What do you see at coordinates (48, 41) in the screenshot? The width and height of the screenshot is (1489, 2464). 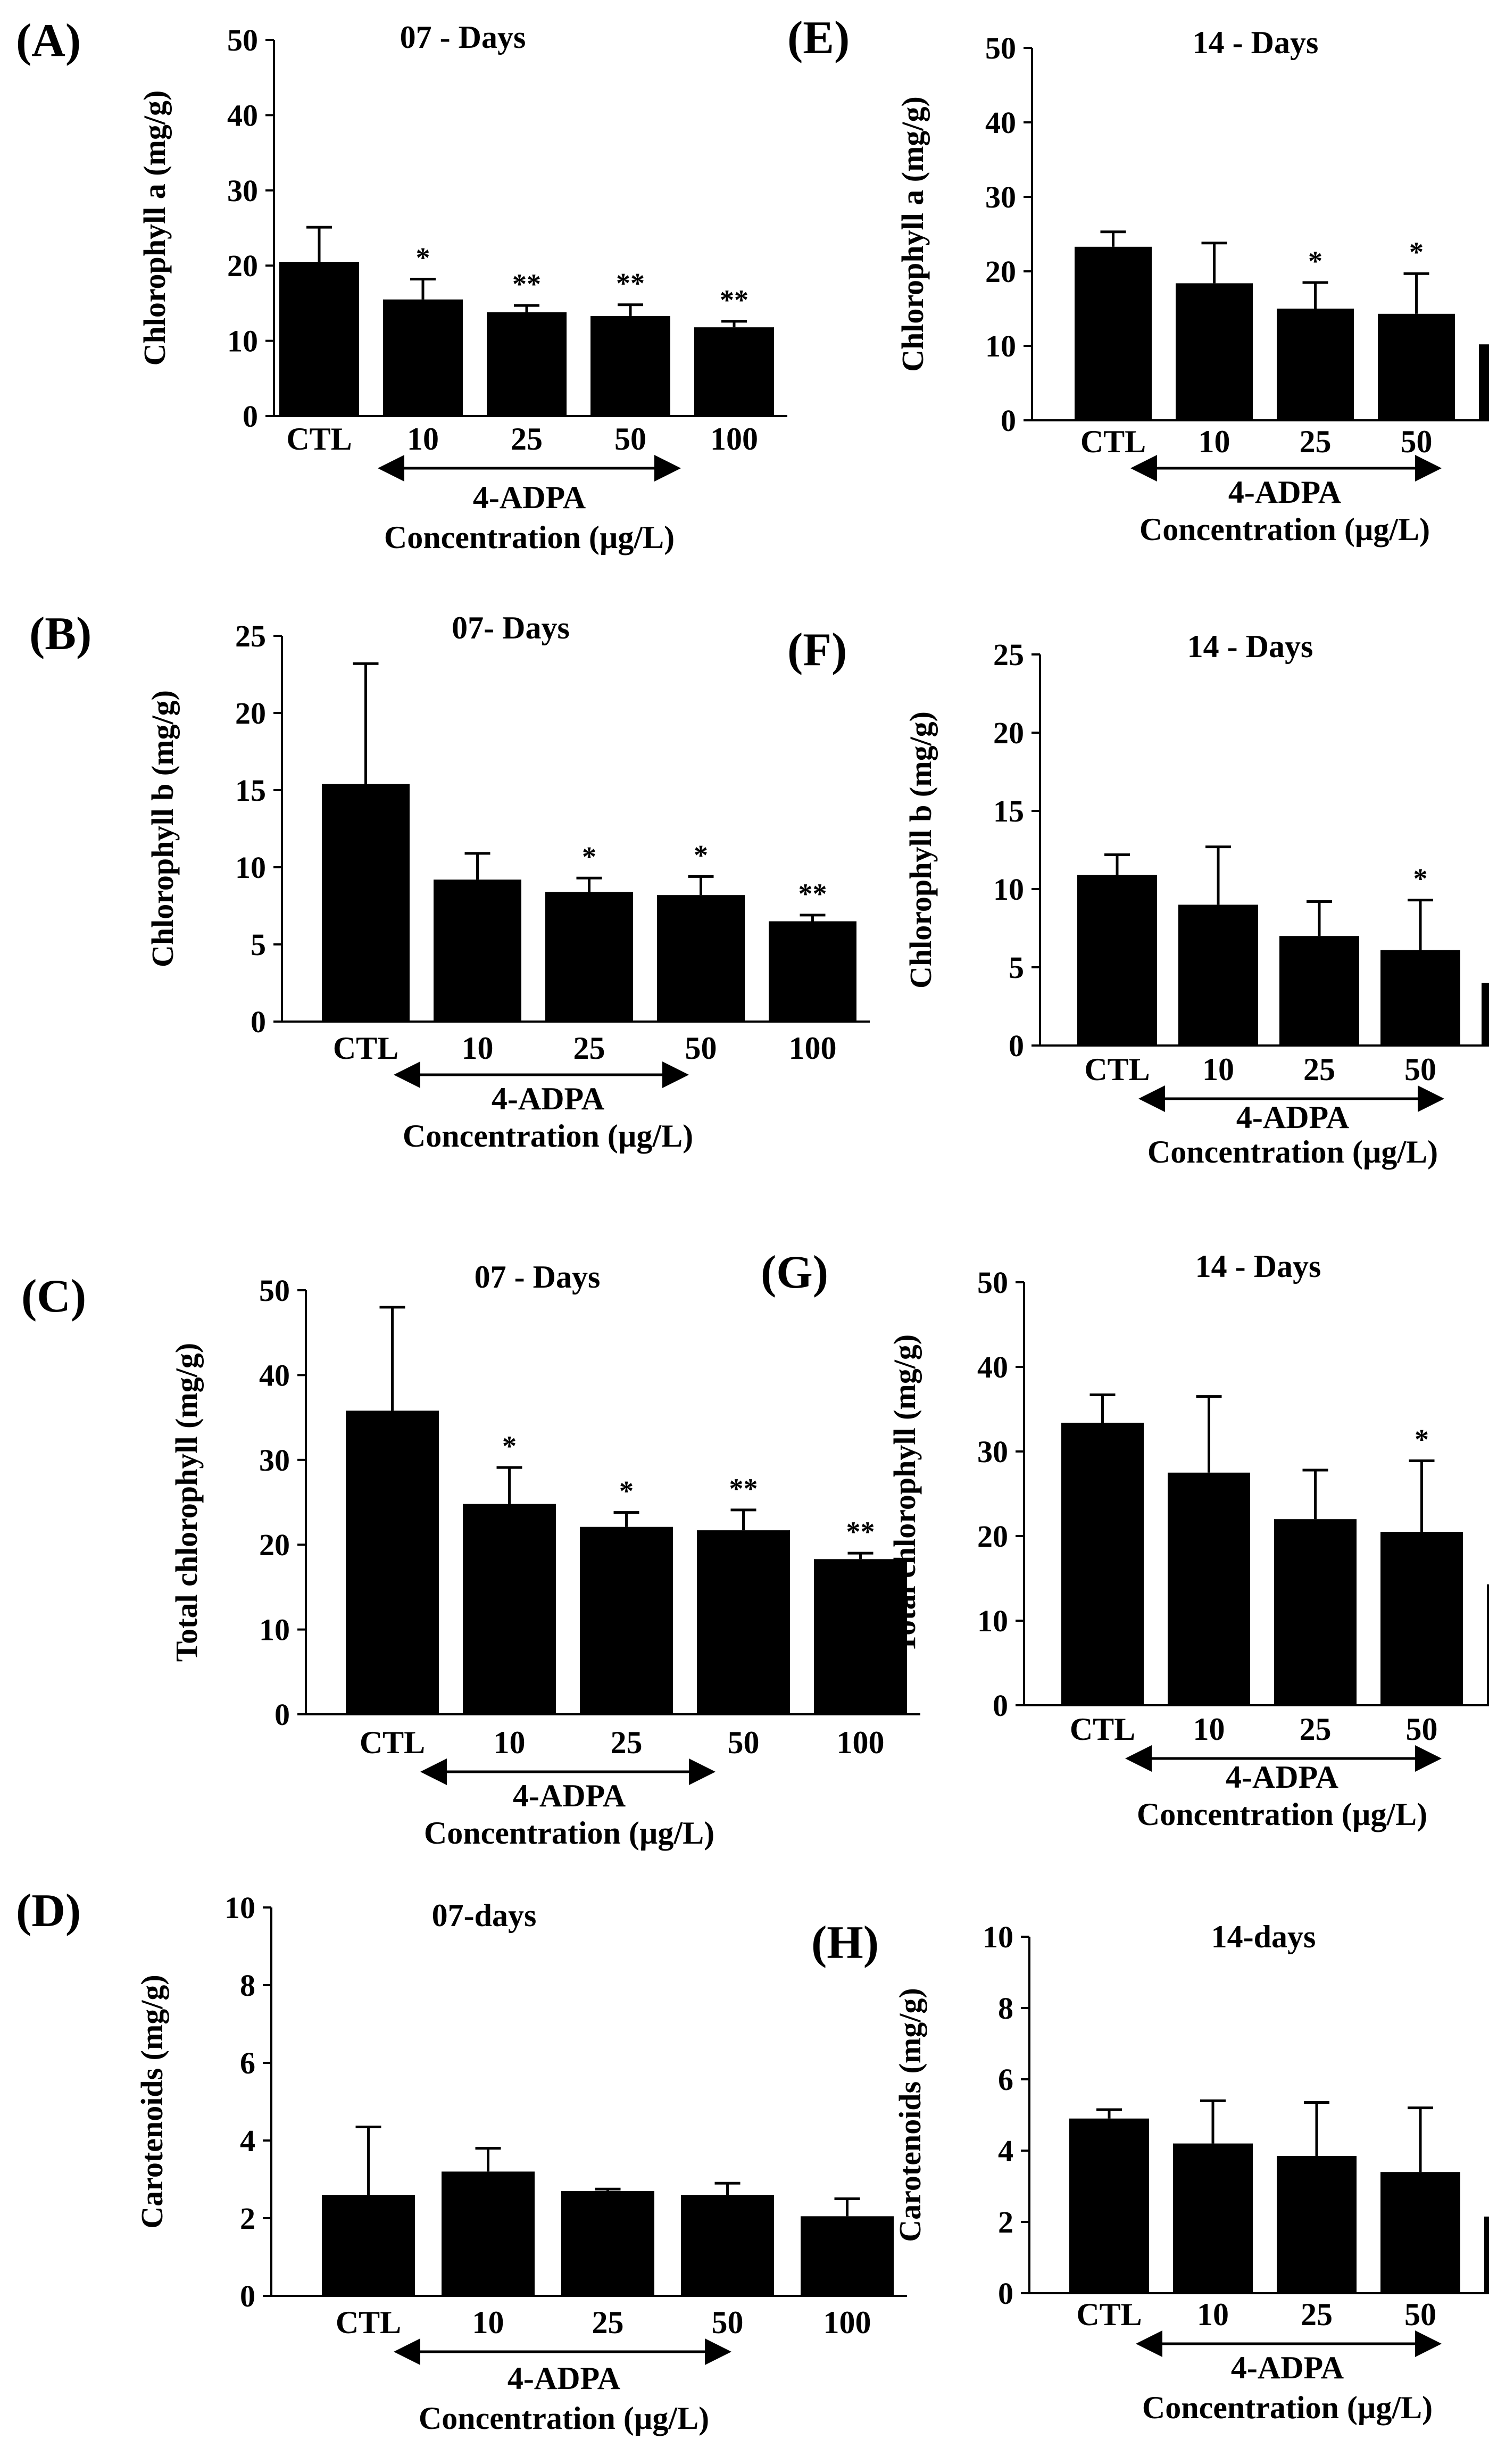 I see `panel-label: (A)` at bounding box center [48, 41].